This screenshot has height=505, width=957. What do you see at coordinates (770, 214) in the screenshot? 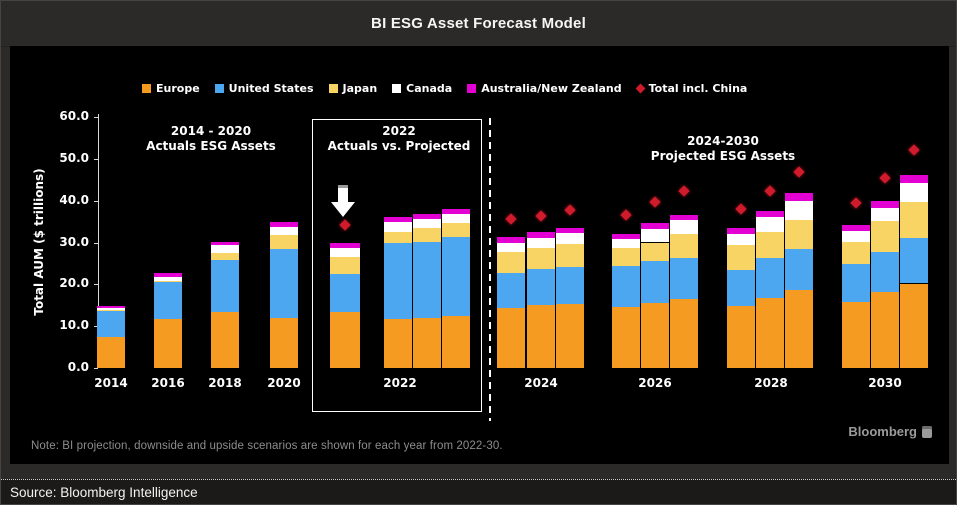
I see `bar-segment-2028-base-australia-new-zealand` at bounding box center [770, 214].